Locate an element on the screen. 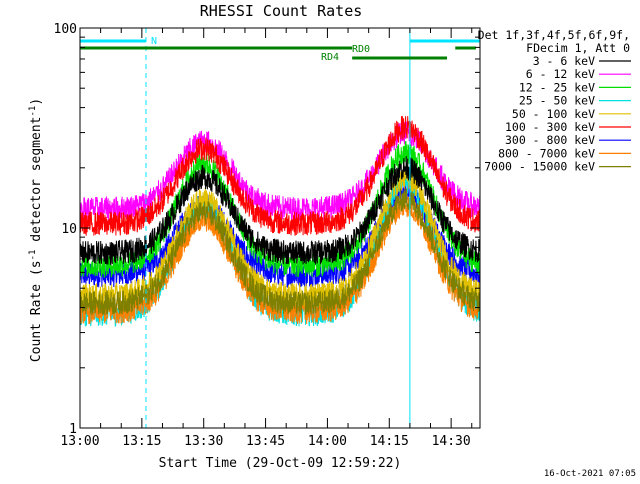 Image resolution: width=640 pixels, height=484 pixels. chart-title: RHESSI Count Rates is located at coordinates (281, 11).